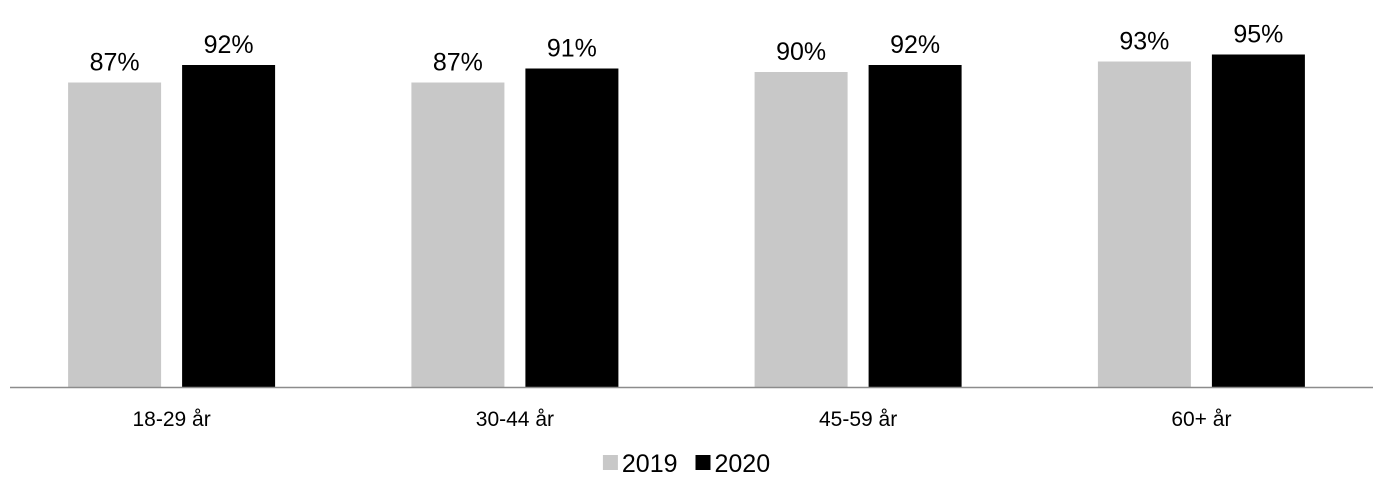 The height and width of the screenshot is (491, 1373). What do you see at coordinates (743, 464) in the screenshot?
I see `legend-label: 2020` at bounding box center [743, 464].